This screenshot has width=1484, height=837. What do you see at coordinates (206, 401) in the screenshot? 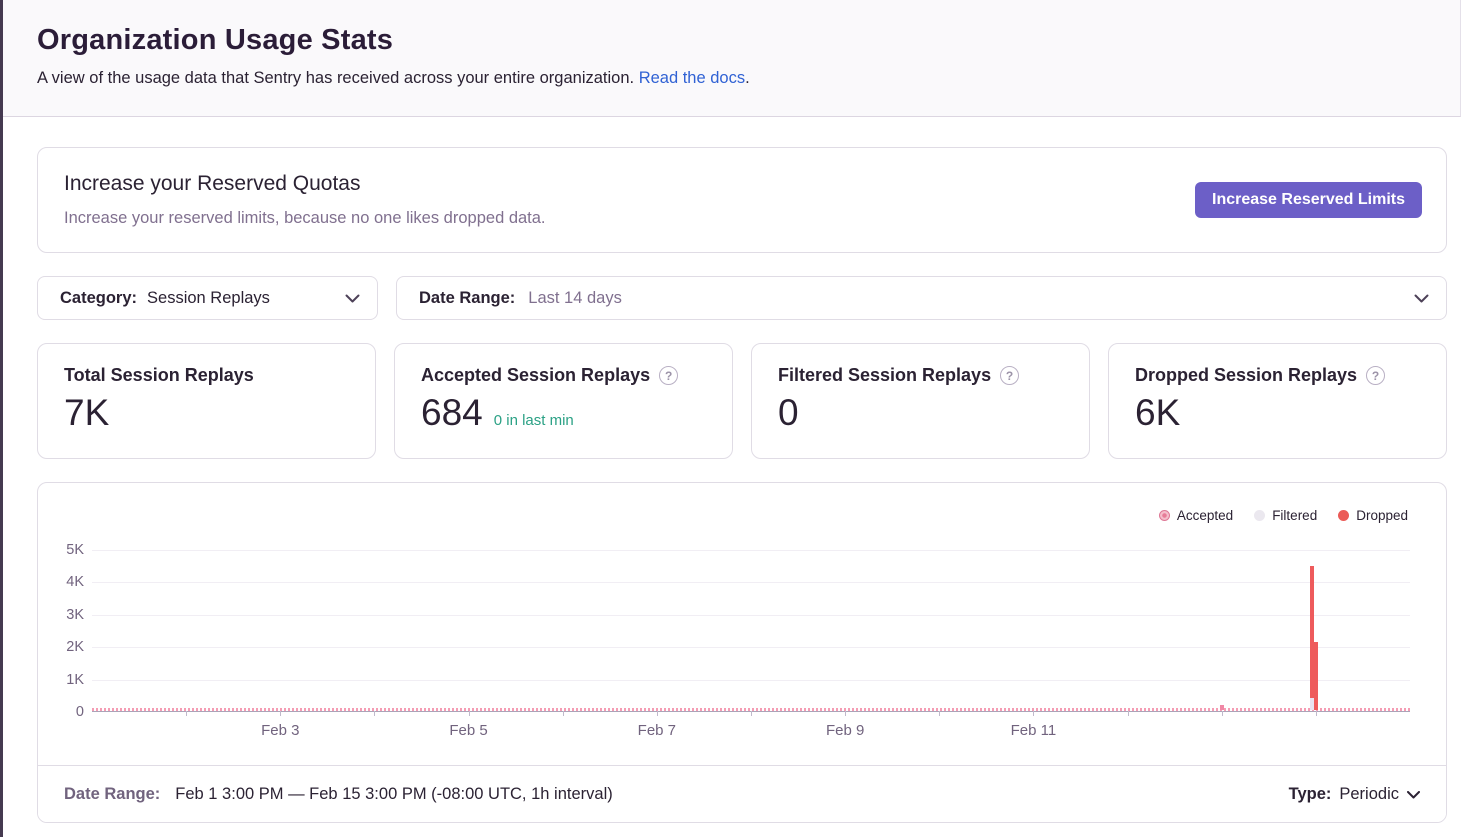
I see `stat-card-total: Total Session Replays 7K` at bounding box center [206, 401].